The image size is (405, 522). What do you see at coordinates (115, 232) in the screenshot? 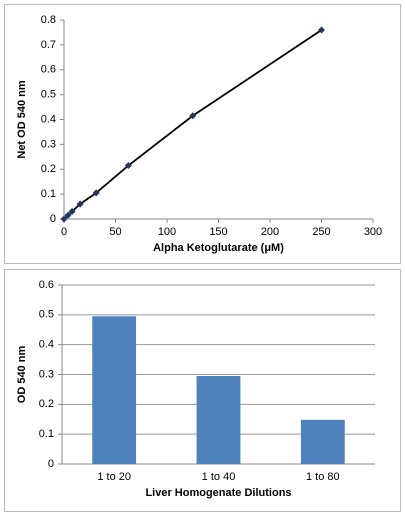
I see `x-tick-label: 50` at bounding box center [115, 232].